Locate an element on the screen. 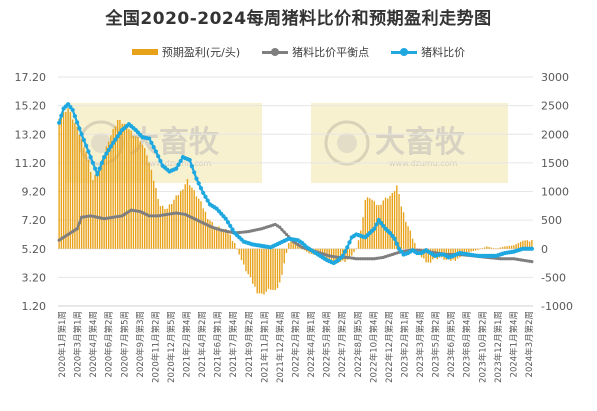 Image resolution: width=597 pixels, height=411 pixels. x-tick-label: 2023年2月第1周 is located at coordinates (405, 344).